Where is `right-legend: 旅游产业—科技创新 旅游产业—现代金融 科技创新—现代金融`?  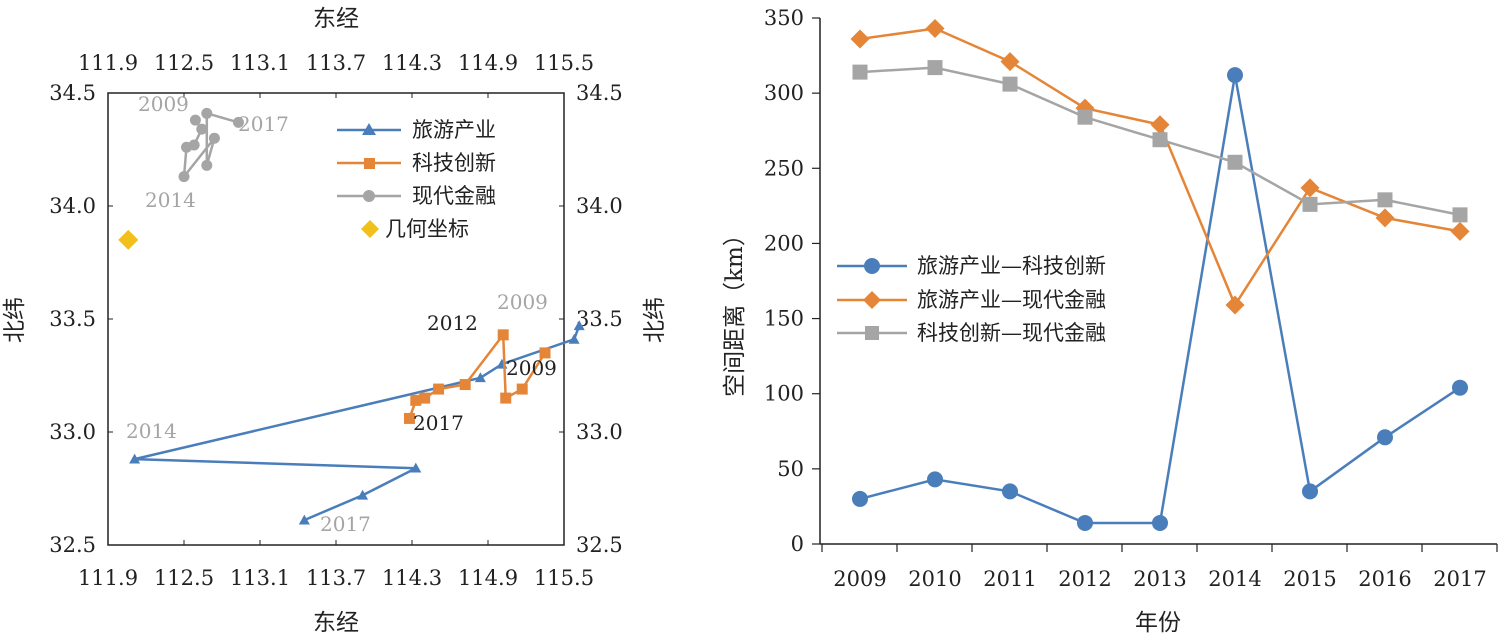 right-legend: 旅游产业—科技创新 旅游产业—现代金融 科技创新—现代金融 is located at coordinates (971, 299).